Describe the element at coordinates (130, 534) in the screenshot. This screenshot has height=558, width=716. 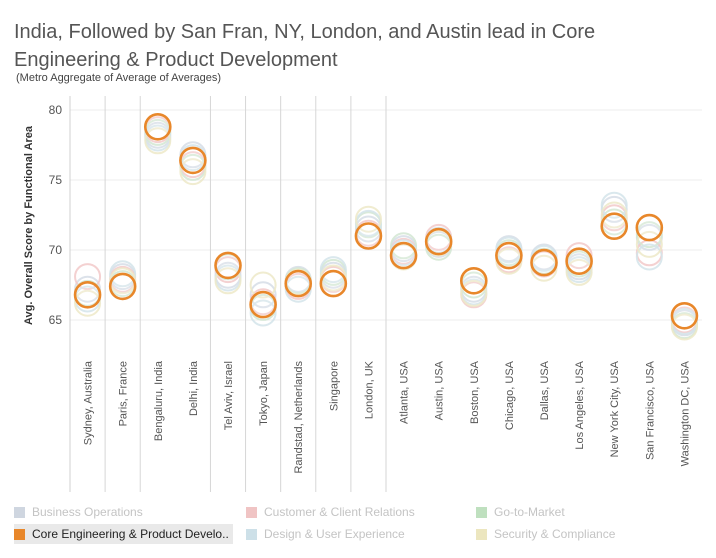
I see `legend-label: Core Engineering & Product Develo..` at that location.